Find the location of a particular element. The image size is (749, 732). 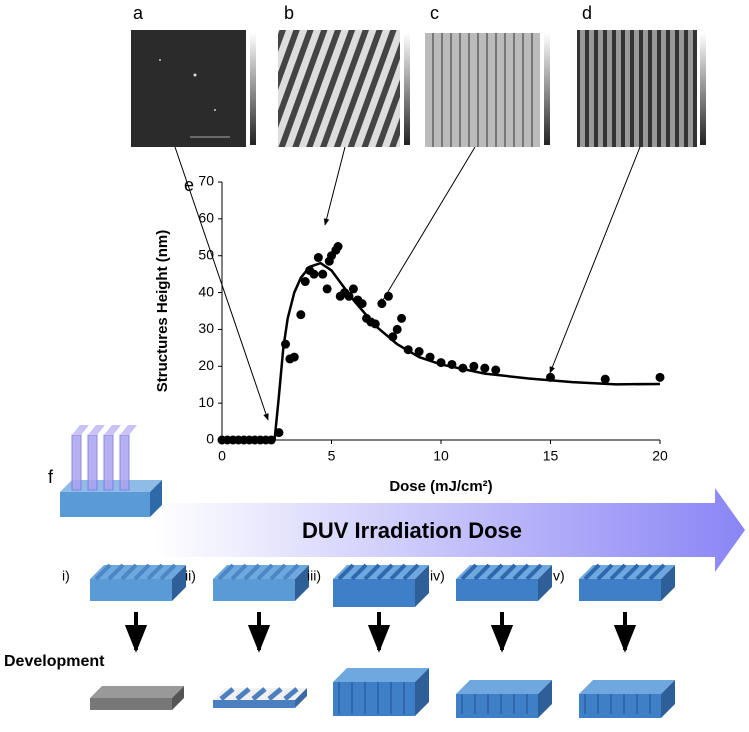

panel-label: b is located at coordinates (289, 13).